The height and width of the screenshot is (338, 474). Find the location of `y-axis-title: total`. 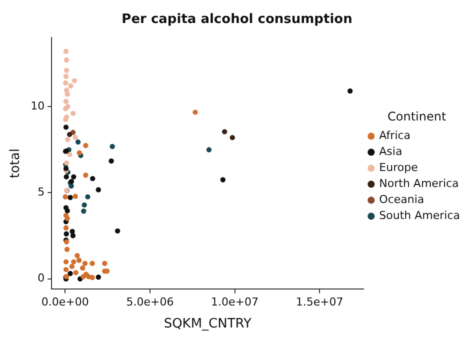

y-axis-title: total is located at coordinates (16, 163).